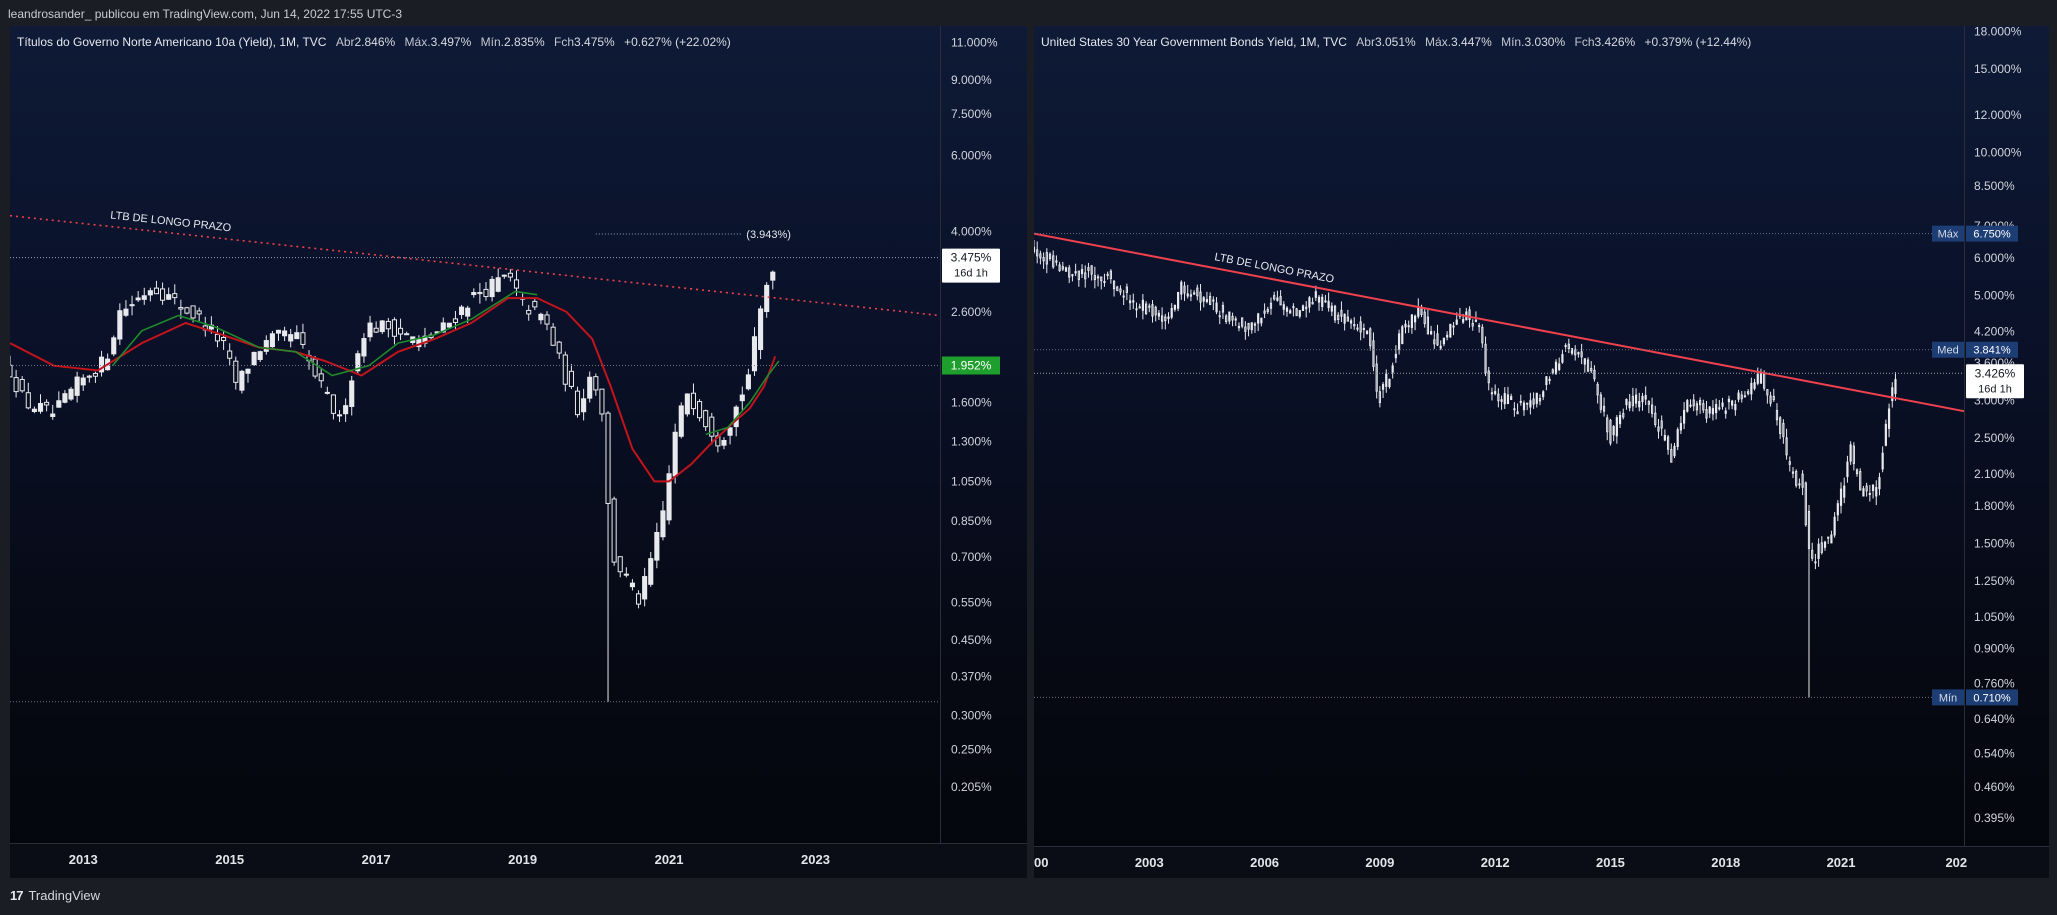  I want to click on range-label: Mín, so click(1948, 698).